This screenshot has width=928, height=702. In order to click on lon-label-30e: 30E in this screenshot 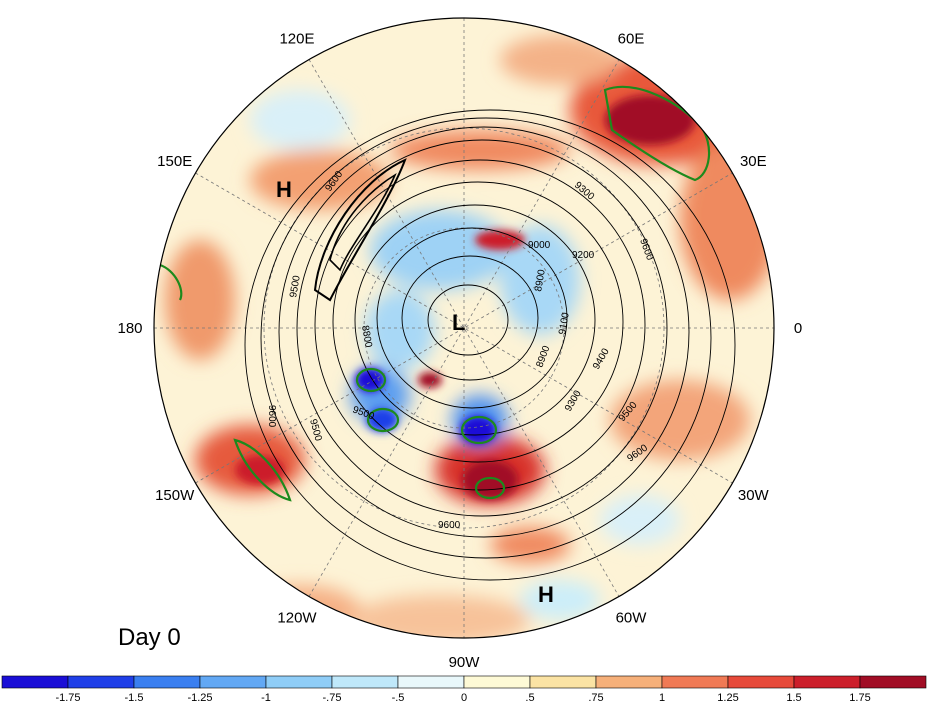, I will do `click(753, 161)`.